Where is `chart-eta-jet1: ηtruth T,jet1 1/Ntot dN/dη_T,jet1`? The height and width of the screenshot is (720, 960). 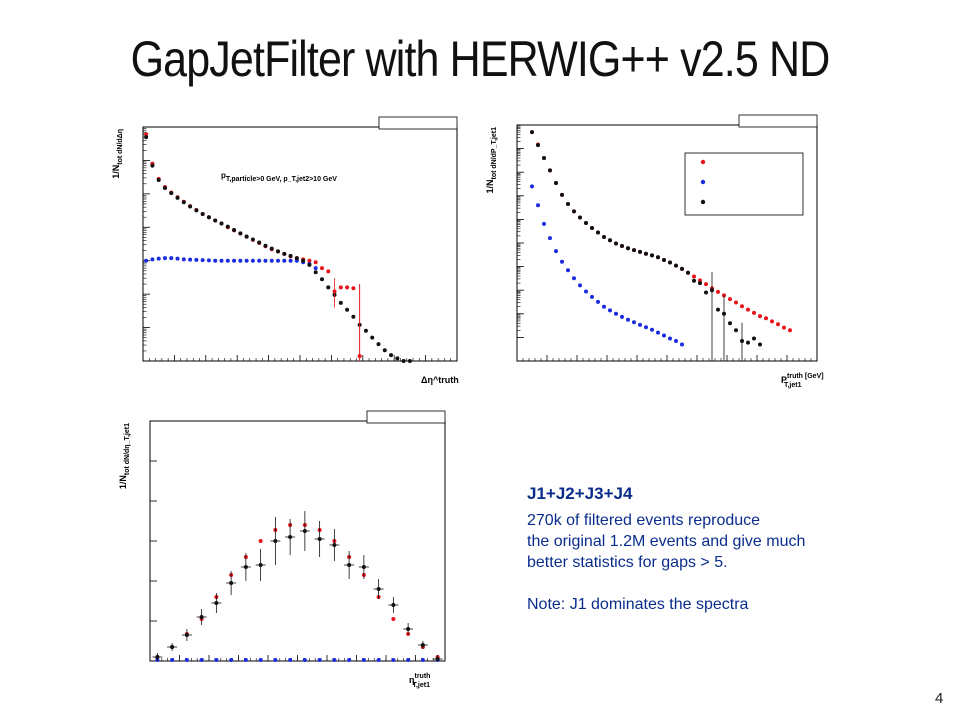
chart-eta-jet1: ηtruth T,jet1 1/Ntot dN/dη_T,jet1 is located at coordinates (282, 549).